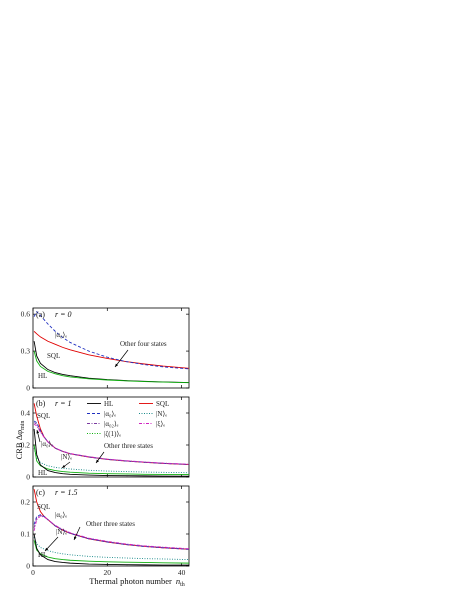 The height and width of the screenshot is (609, 471). Describe the element at coordinates (128, 419) in the screenshot. I see `legend: HL SQL |α₀⟩ₑ |N⟩ₑ |α₀₂⟩ₑ |ξ⟩ₑ |ζ(1)⟩ₑ` at that location.